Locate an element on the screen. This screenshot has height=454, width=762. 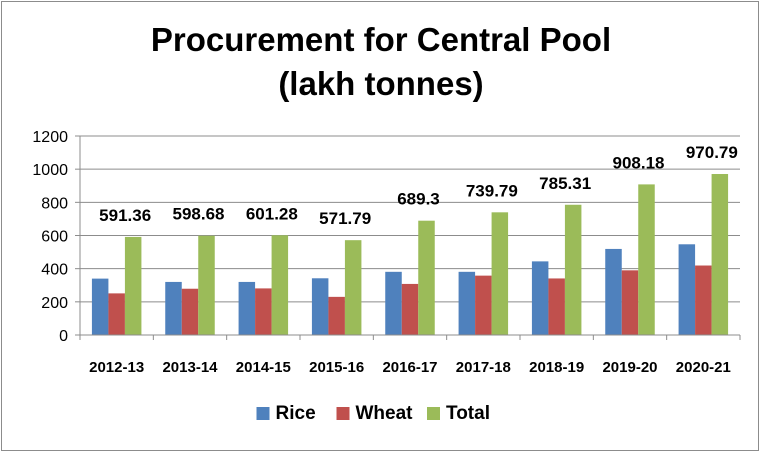
x-tick-label: 2015-16 is located at coordinates (336, 367).